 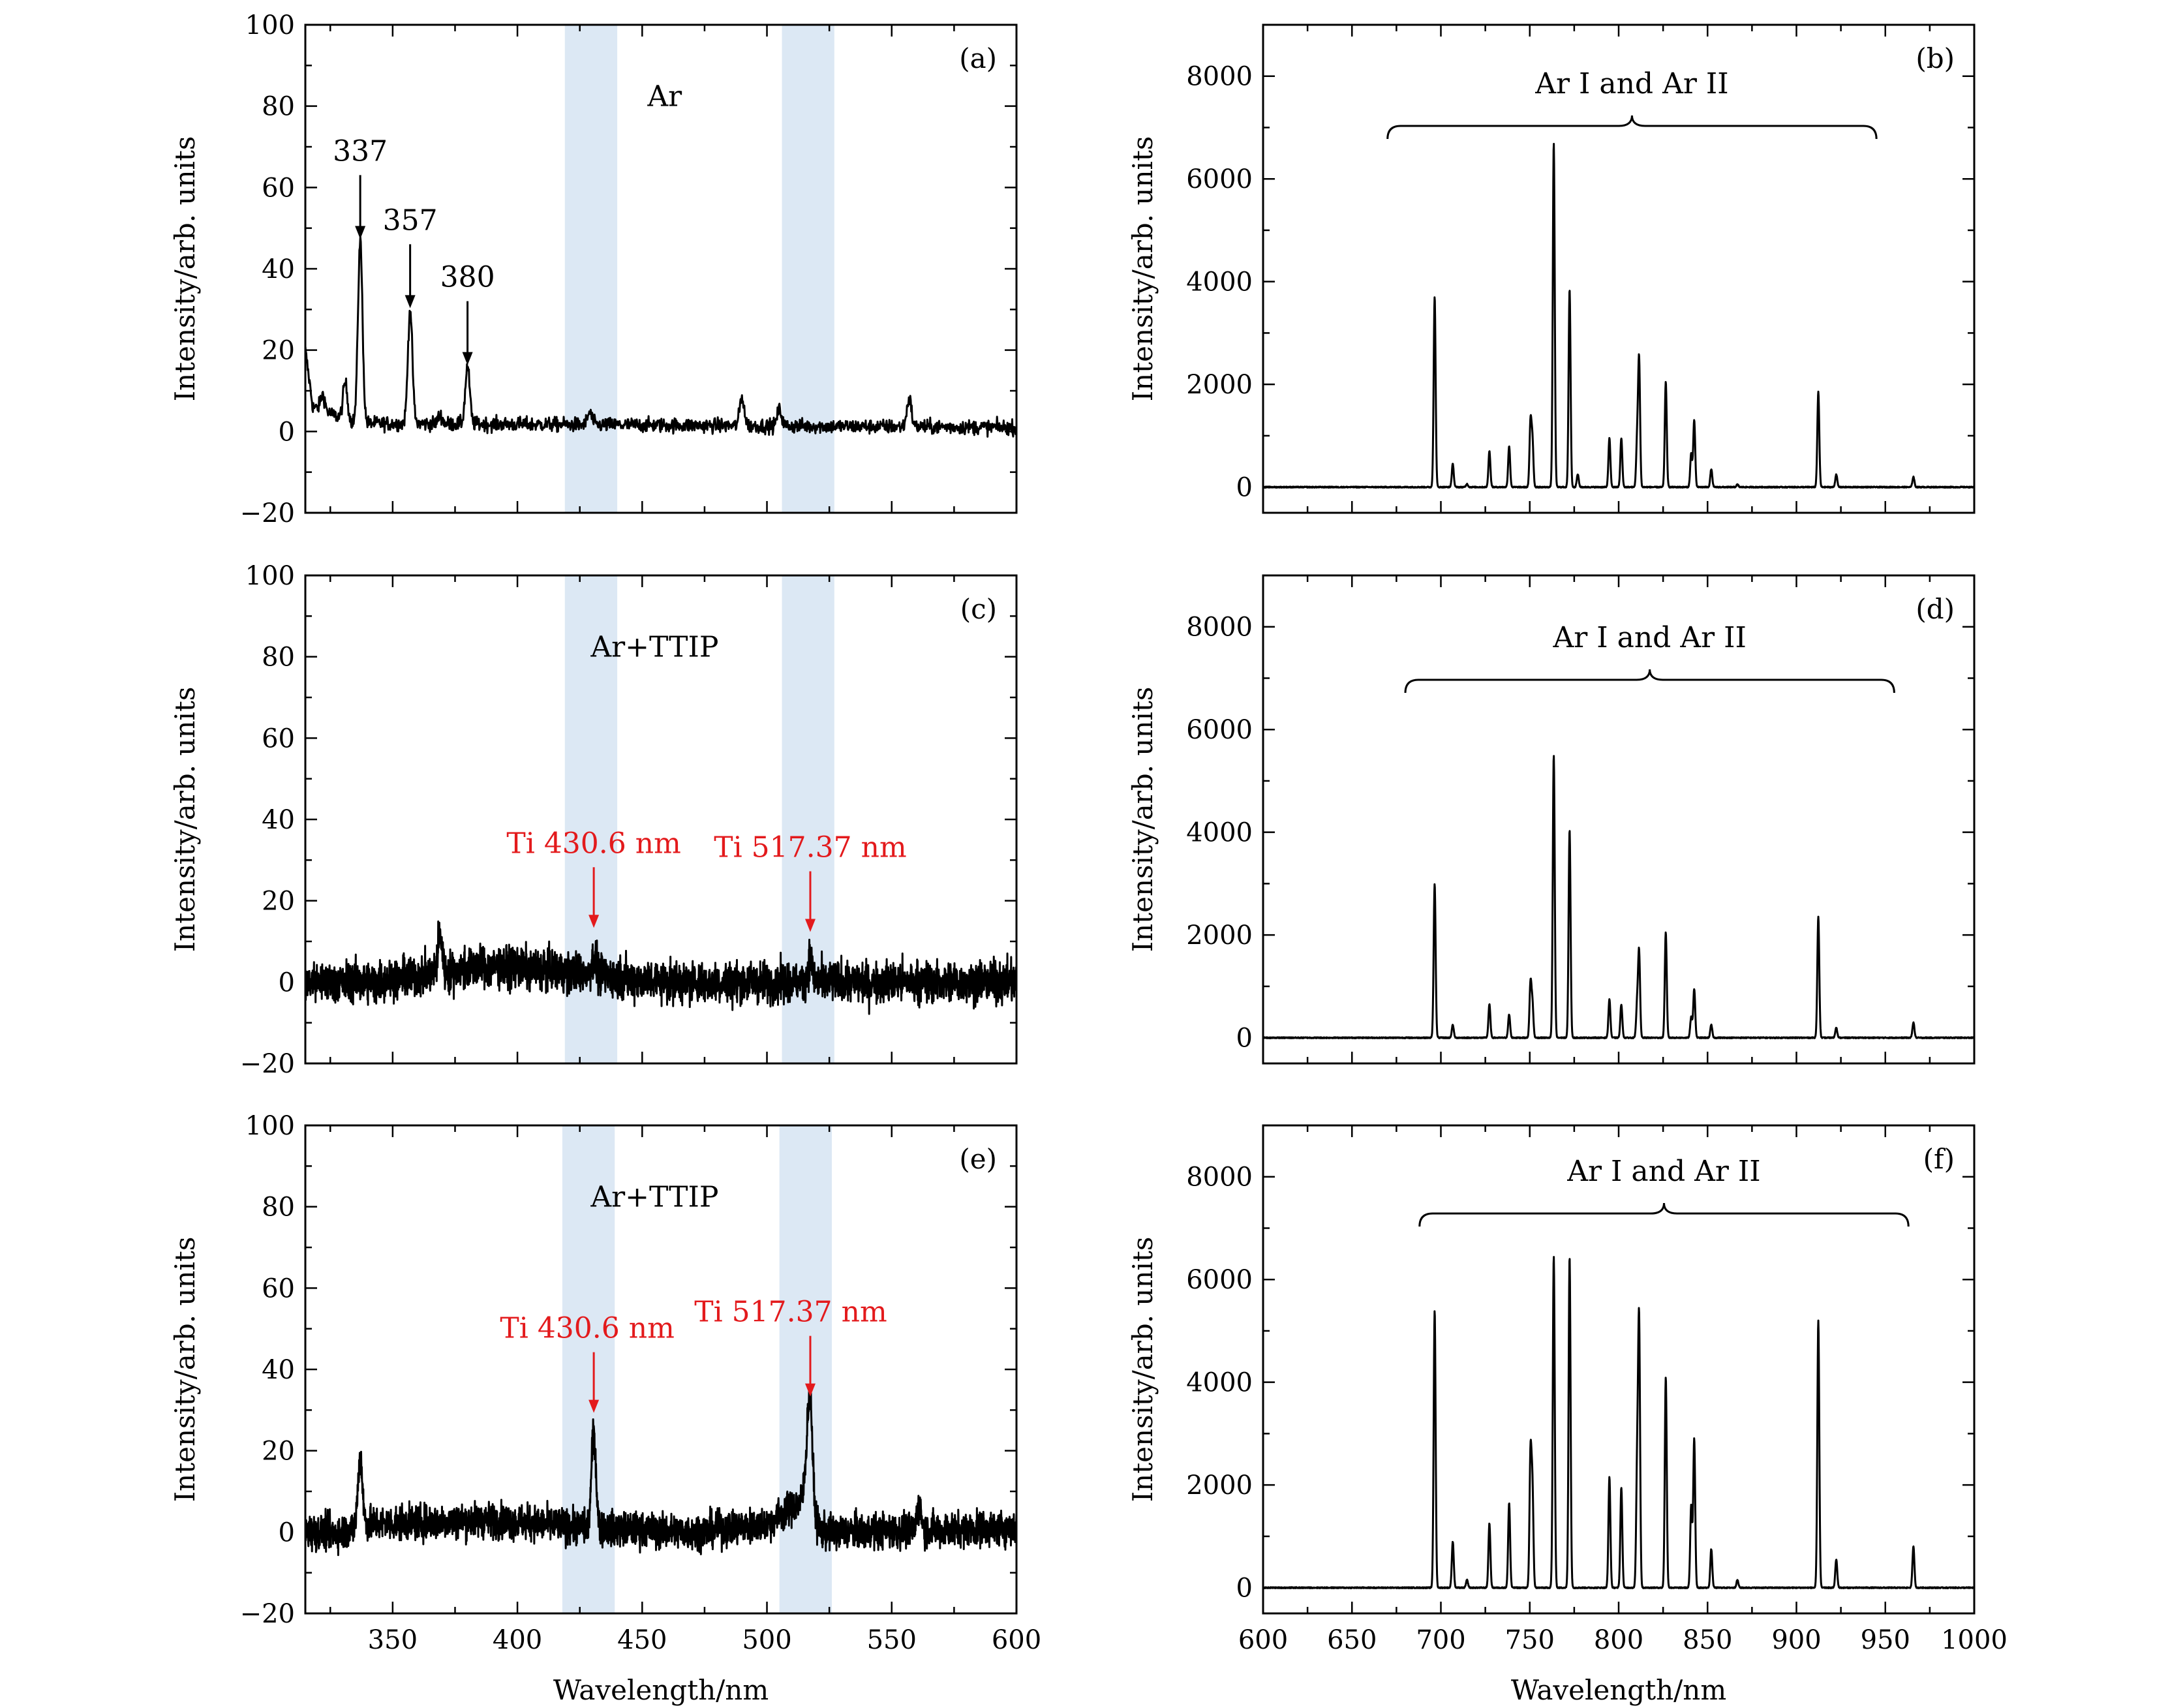 I want to click on spectrum-title: Ar, so click(x=664, y=97).